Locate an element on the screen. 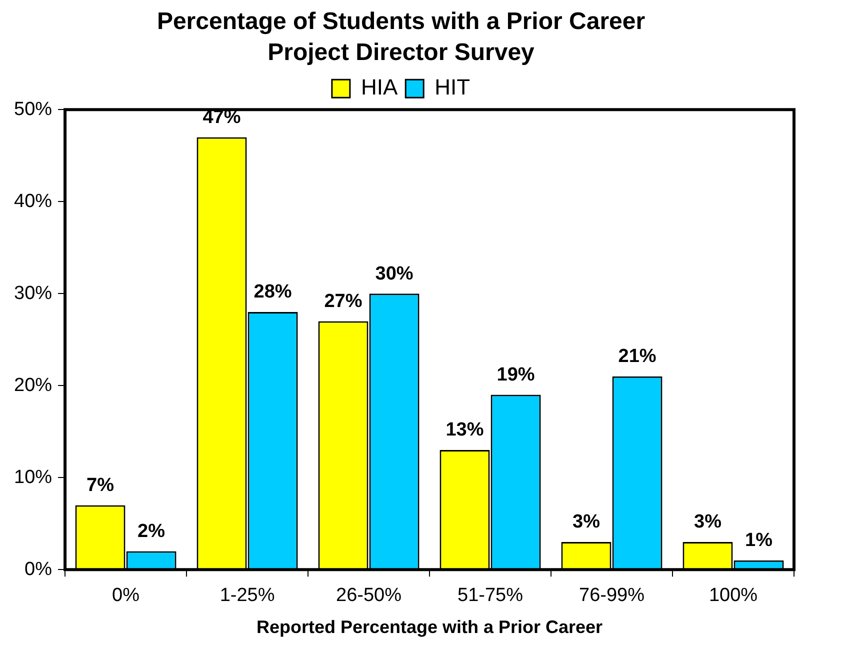 The image size is (844, 651). data-label: 1% is located at coordinates (759, 541).